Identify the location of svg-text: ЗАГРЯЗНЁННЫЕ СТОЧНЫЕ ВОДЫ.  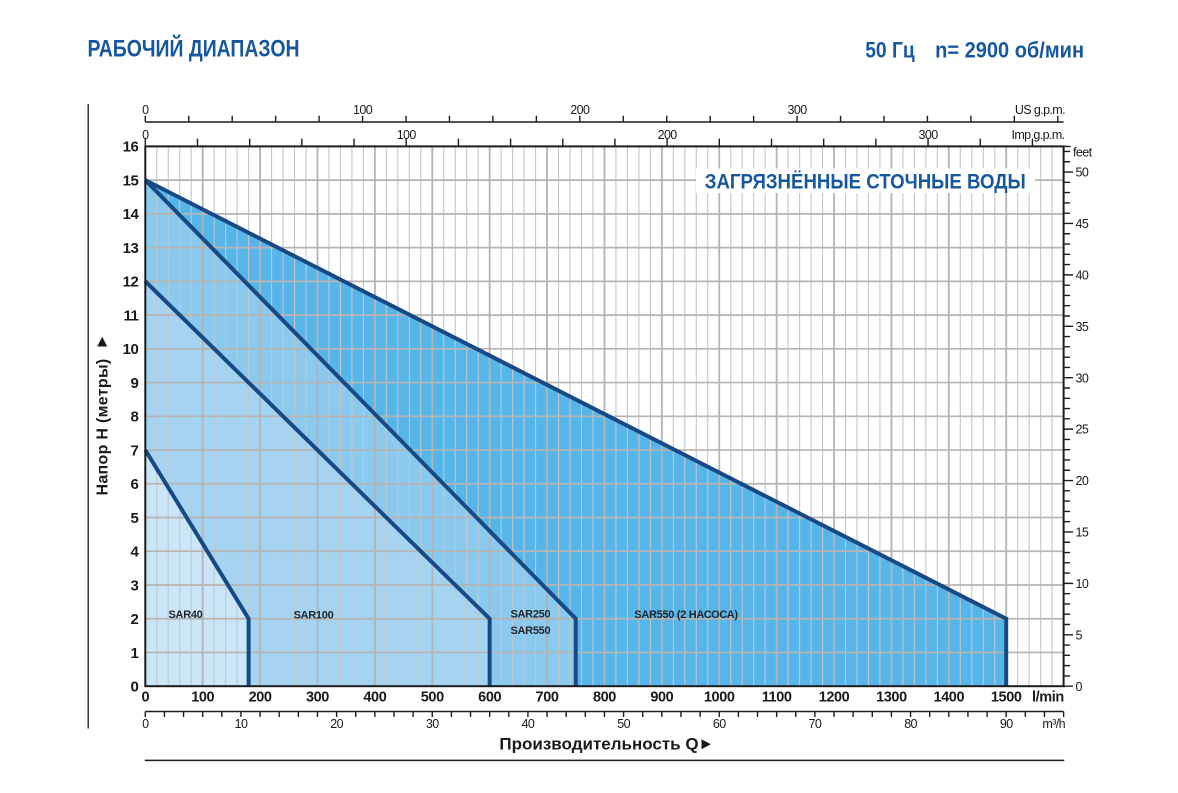
(865, 182).